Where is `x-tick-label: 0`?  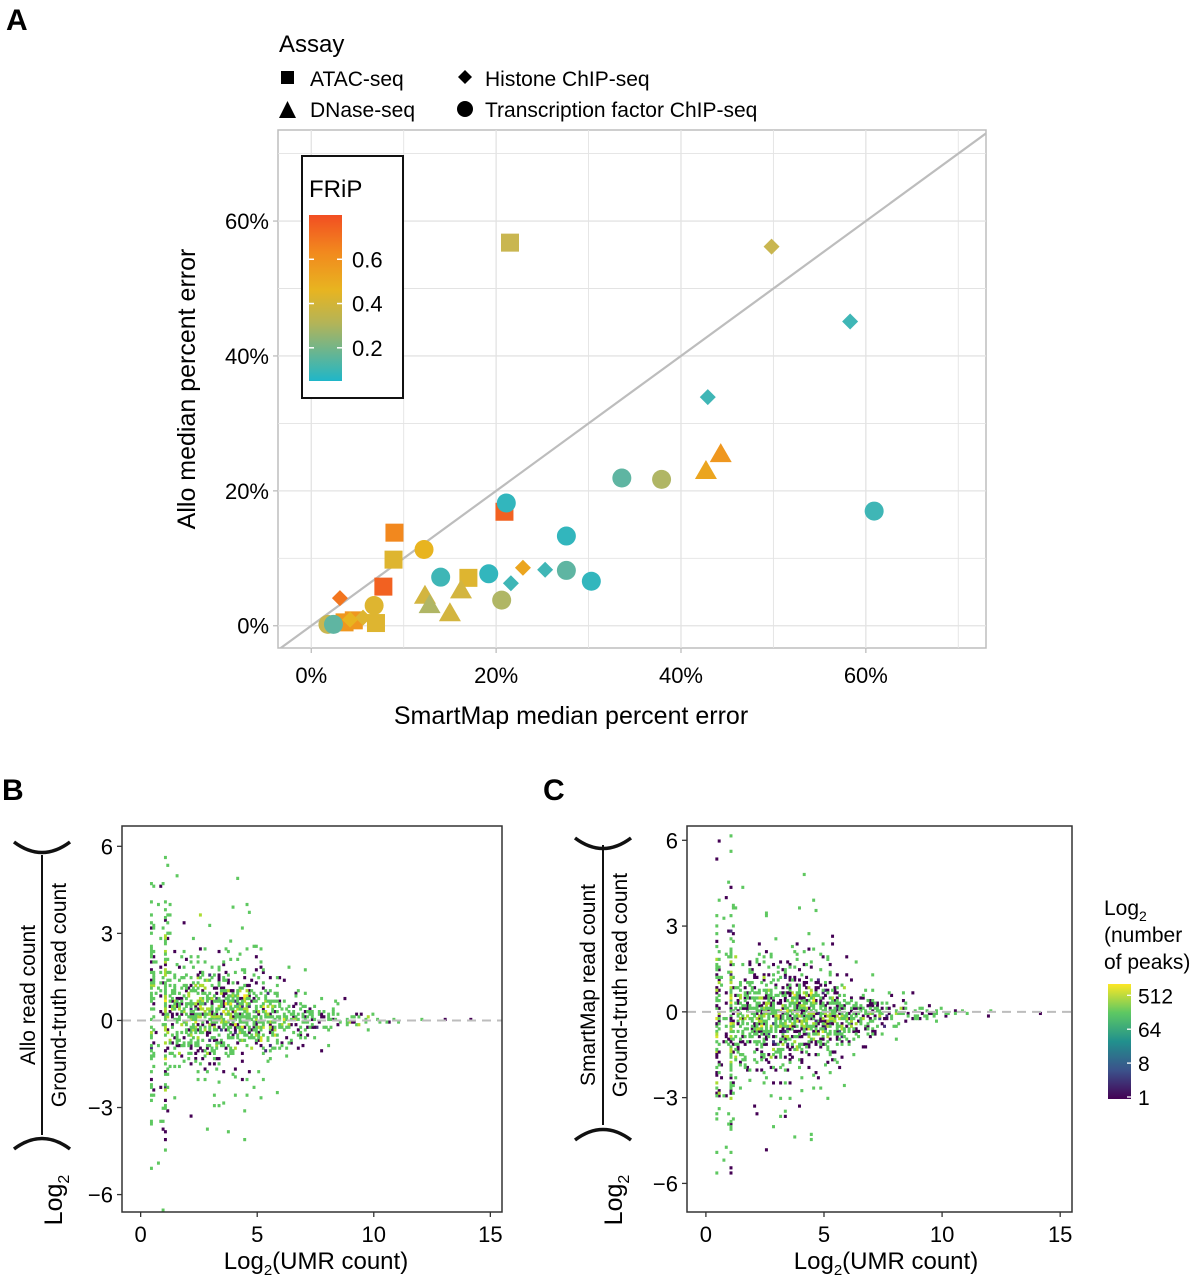
x-tick-label: 0 is located at coordinates (706, 1234).